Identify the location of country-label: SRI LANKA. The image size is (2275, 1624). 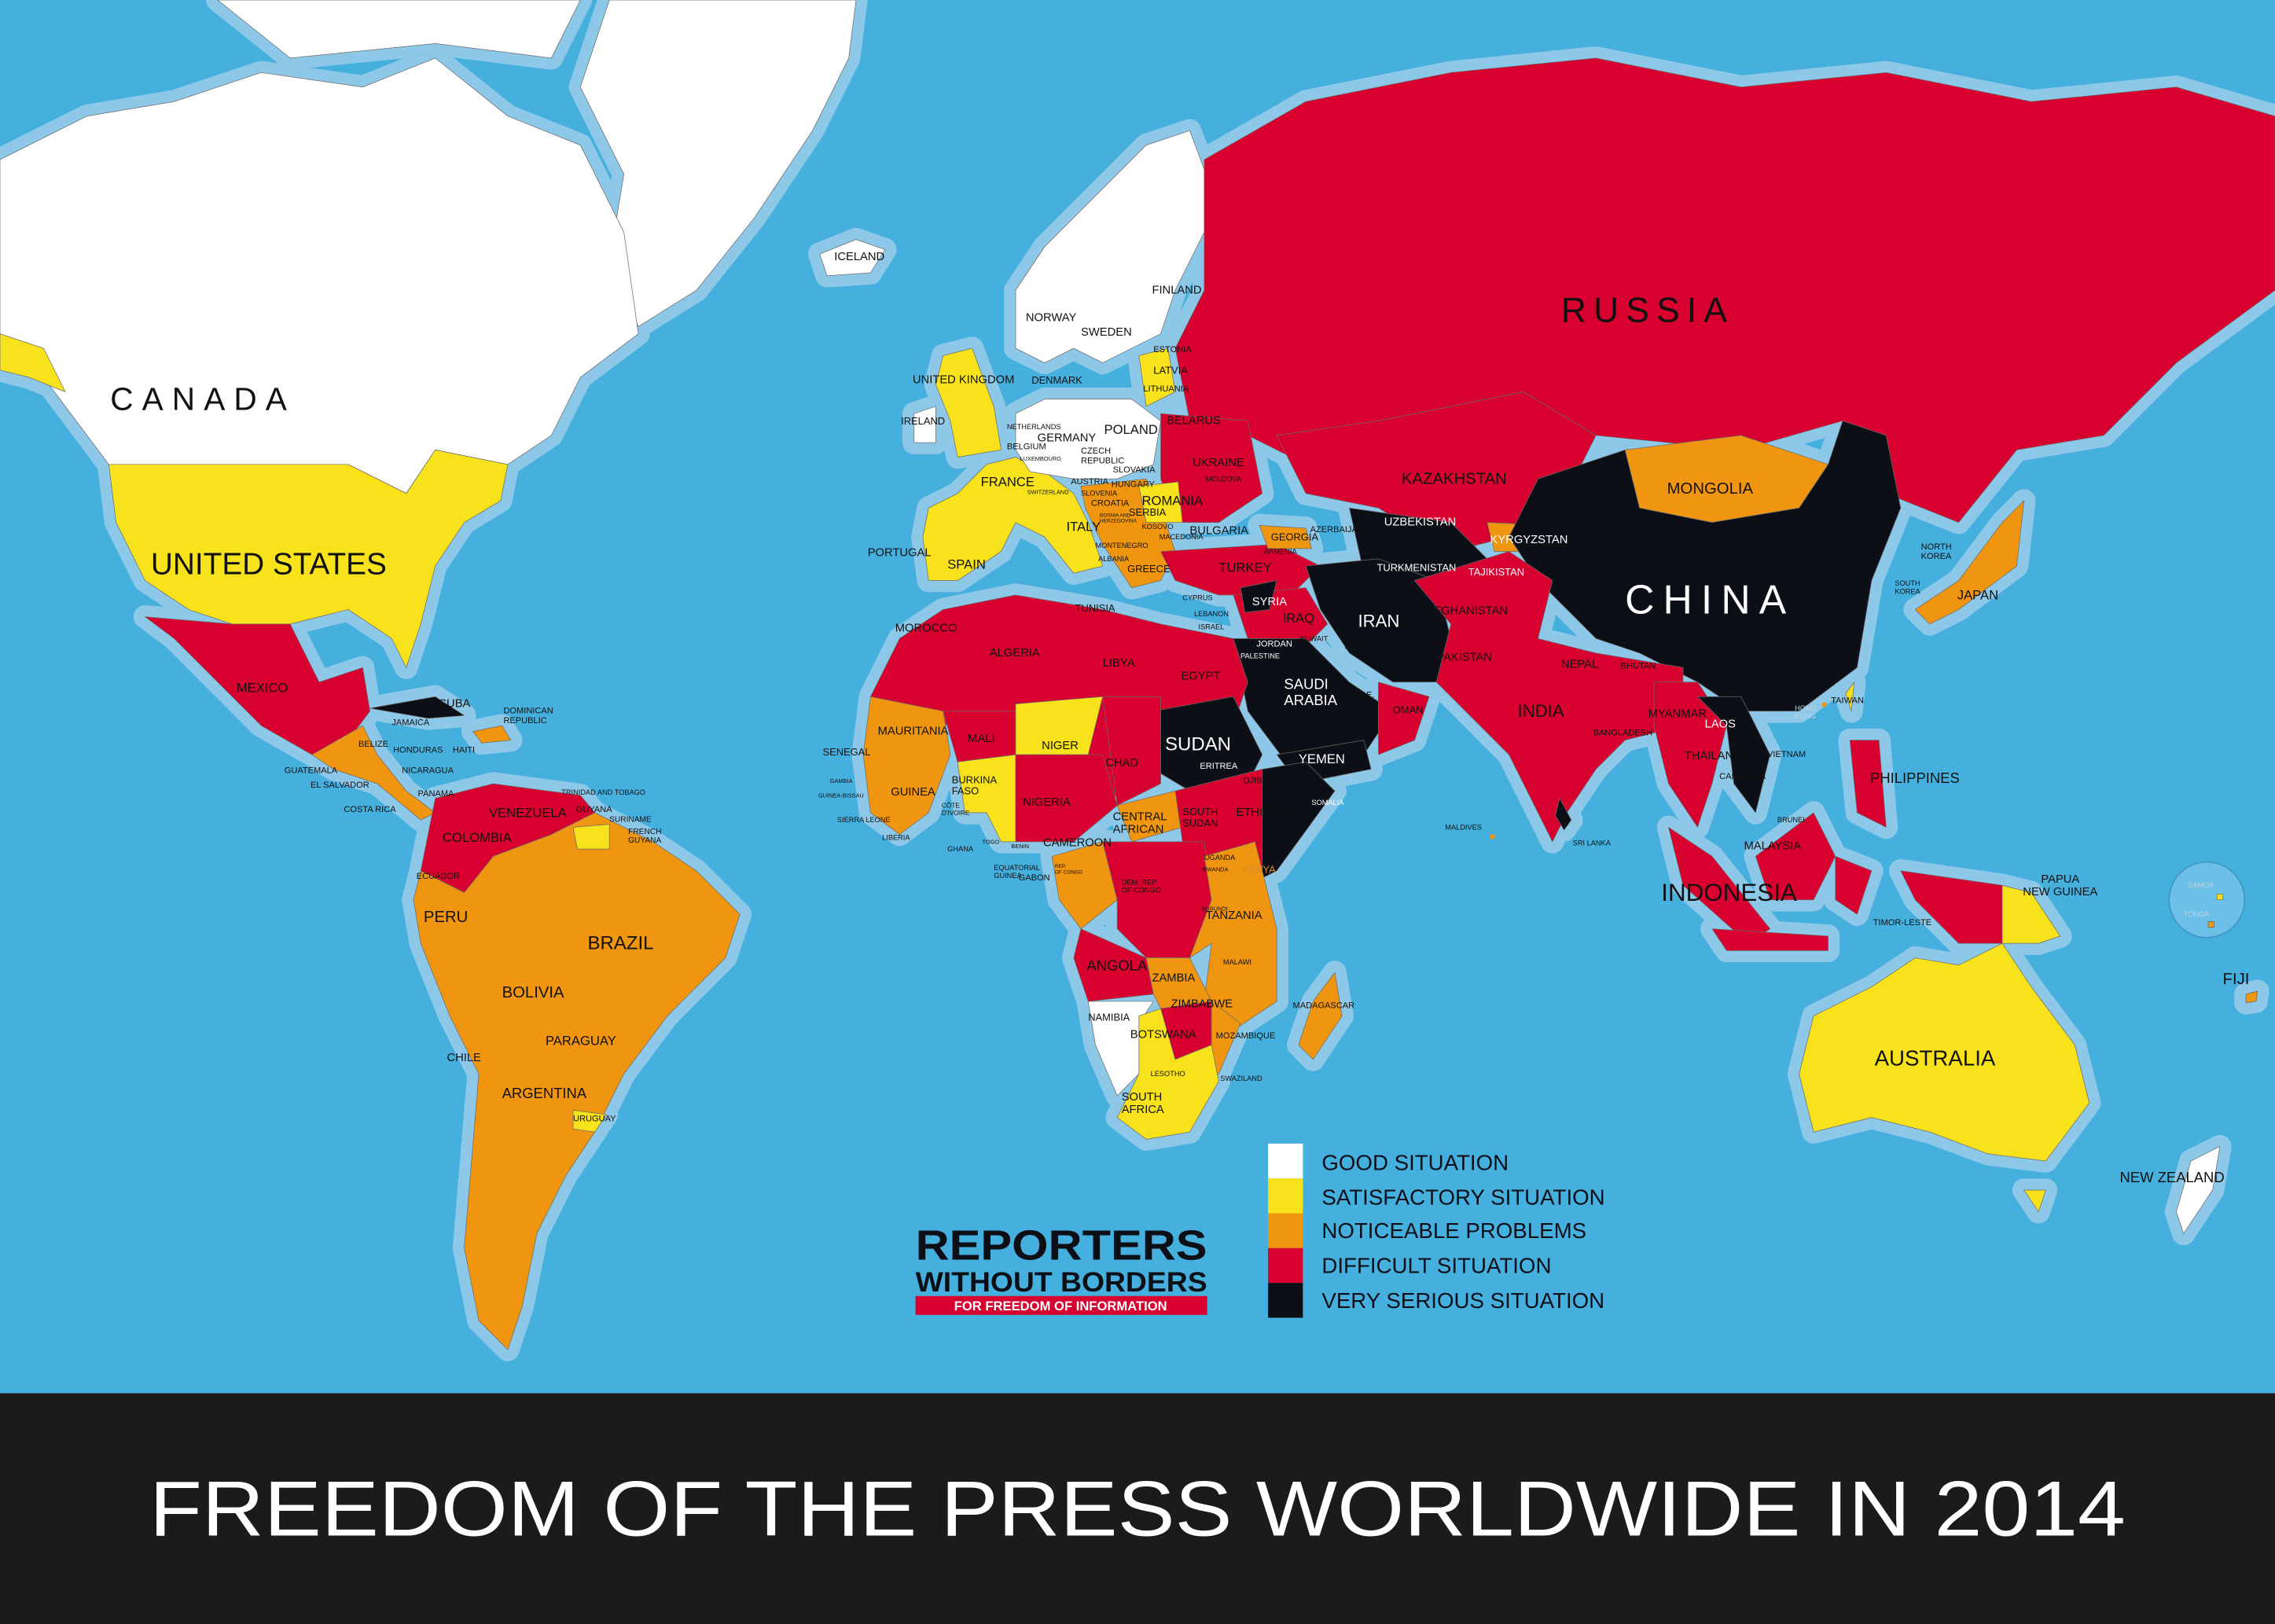
(1592, 844).